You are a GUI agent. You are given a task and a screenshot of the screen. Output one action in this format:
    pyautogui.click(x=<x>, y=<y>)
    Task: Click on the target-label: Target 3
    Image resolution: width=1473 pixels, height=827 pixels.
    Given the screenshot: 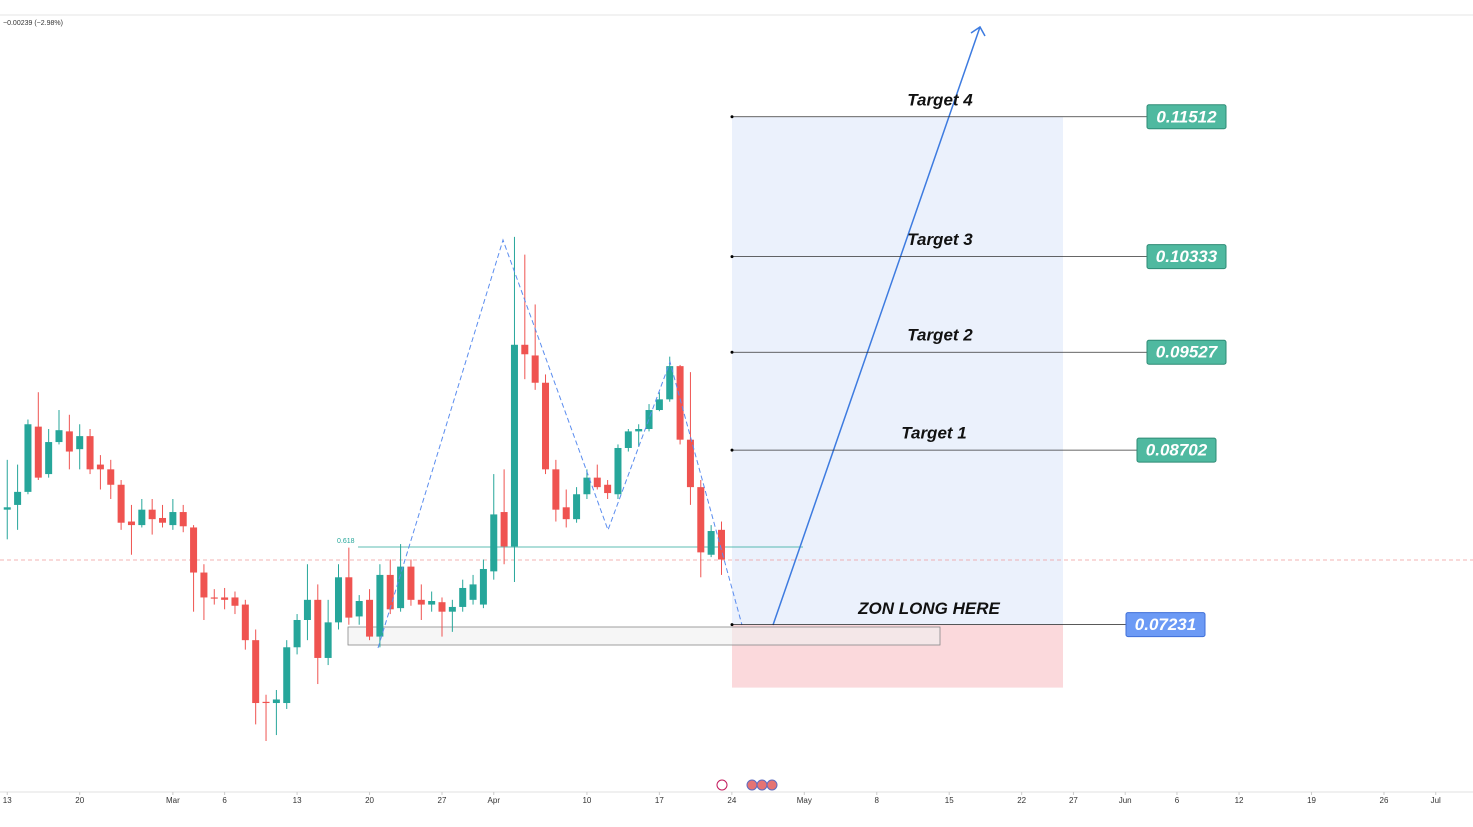 What is the action you would take?
    pyautogui.click(x=940, y=239)
    